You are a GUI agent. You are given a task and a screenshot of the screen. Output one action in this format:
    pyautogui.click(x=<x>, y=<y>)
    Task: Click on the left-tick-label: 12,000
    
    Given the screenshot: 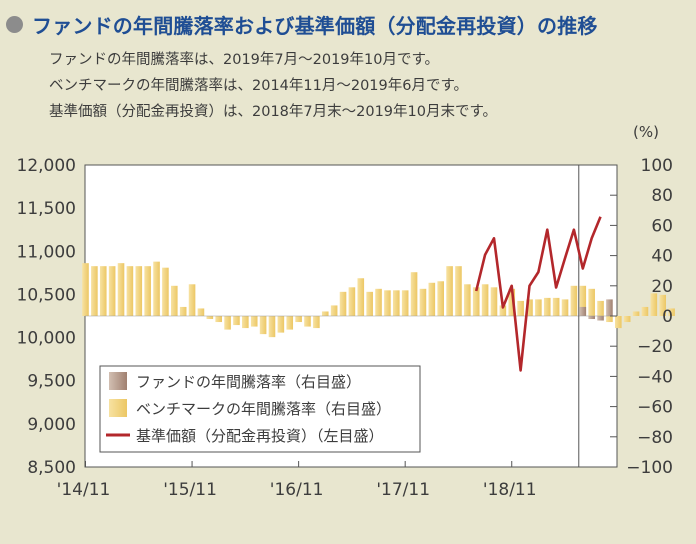 What is the action you would take?
    pyautogui.click(x=46, y=166)
    